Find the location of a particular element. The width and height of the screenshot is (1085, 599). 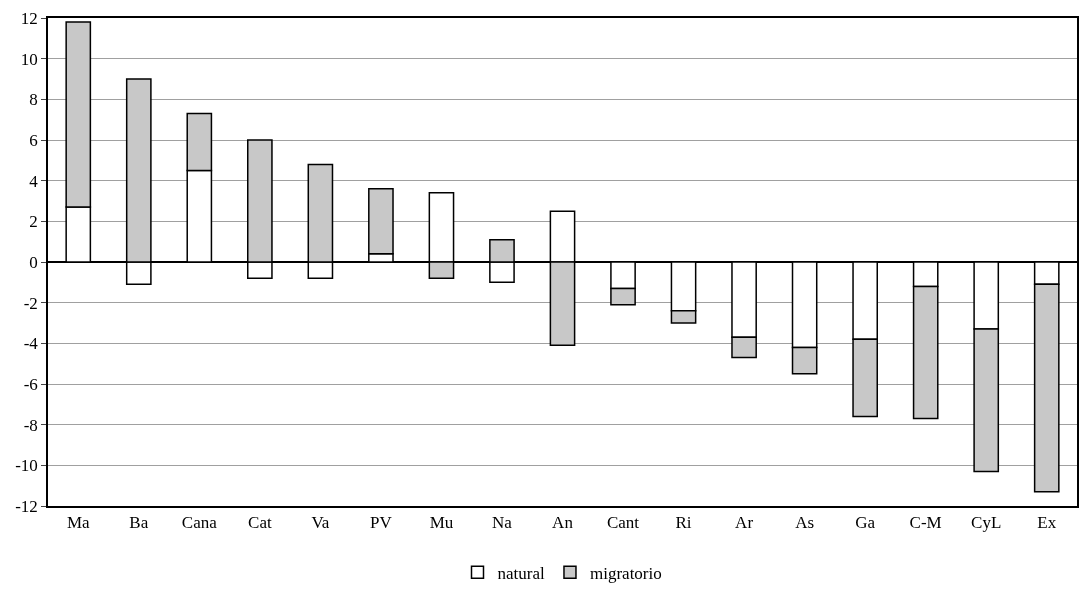

y-tick-label: 0 is located at coordinates (33, 262).